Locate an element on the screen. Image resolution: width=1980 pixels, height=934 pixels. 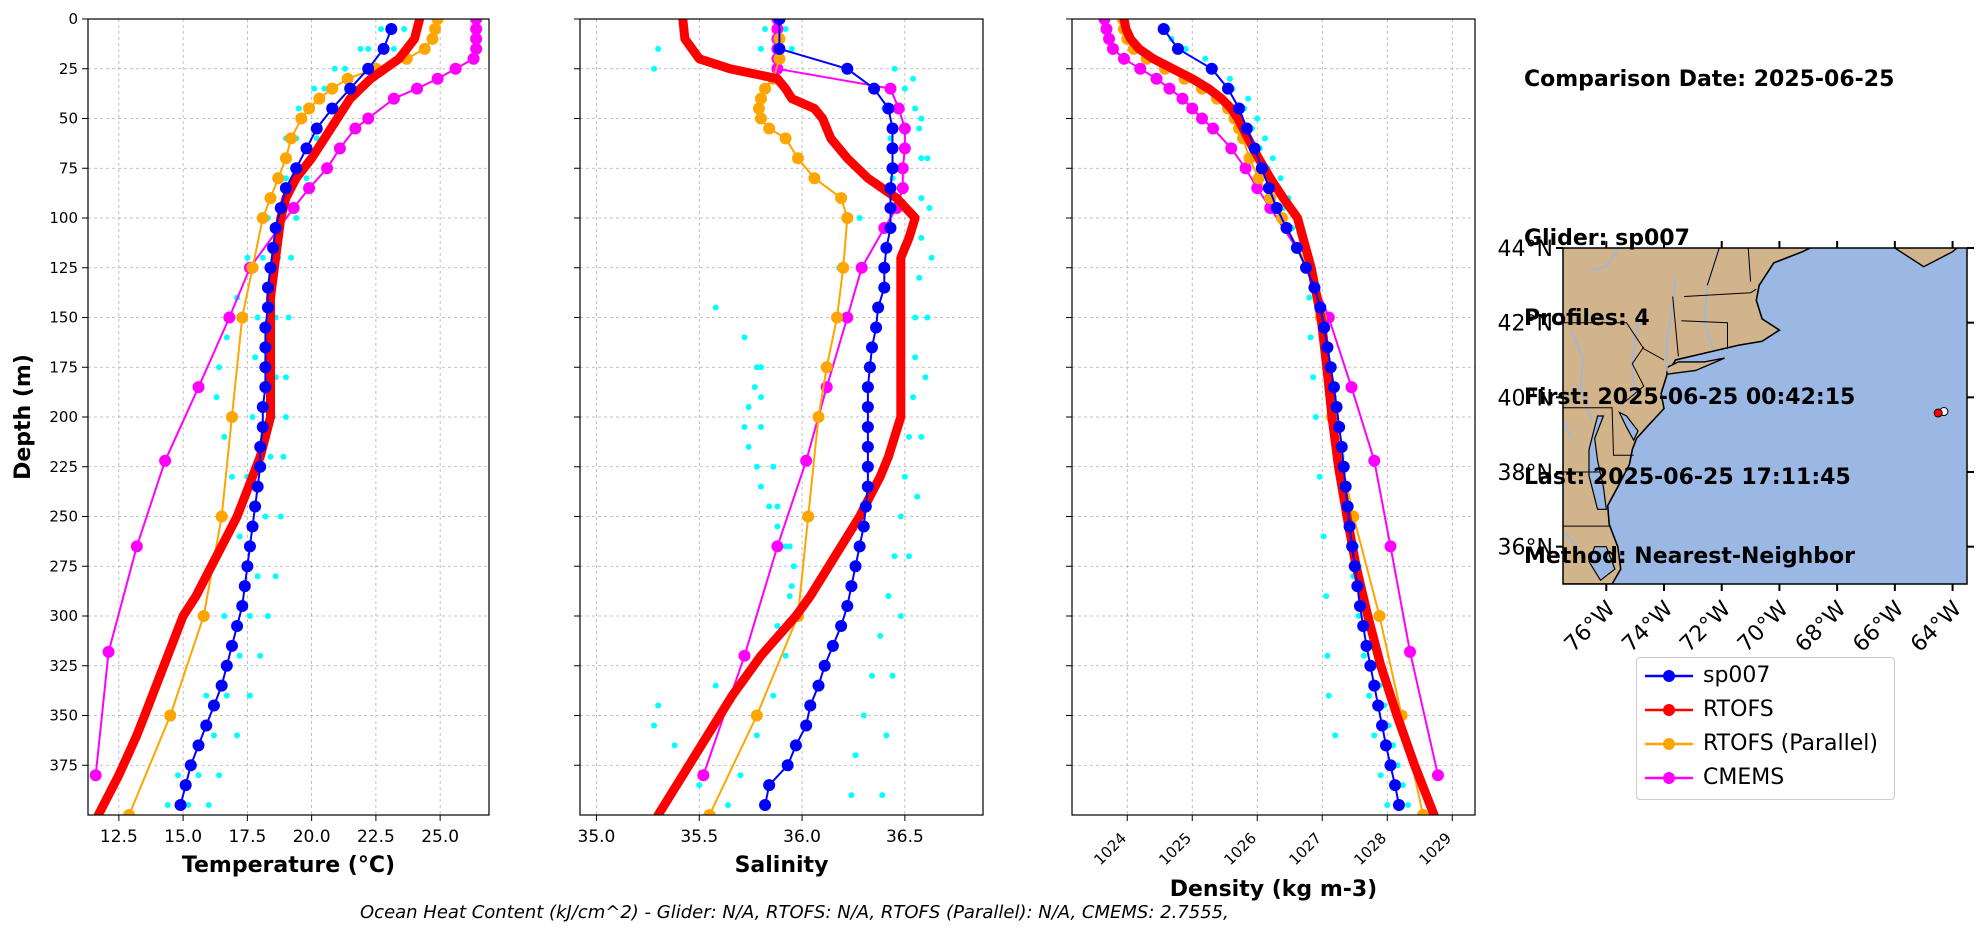
map-lon-label: 74°W is located at coordinates (1648, 626).